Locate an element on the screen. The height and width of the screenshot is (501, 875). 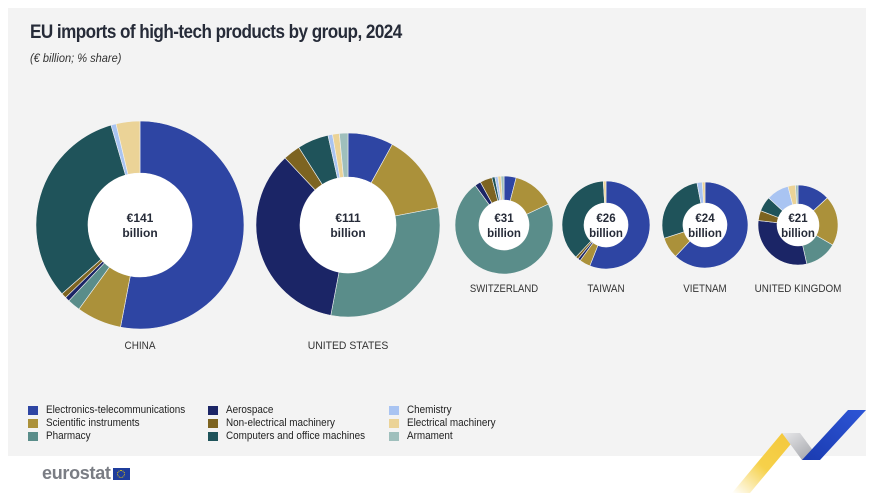
legend-item: Scientific instruments is located at coordinates (89, 423).